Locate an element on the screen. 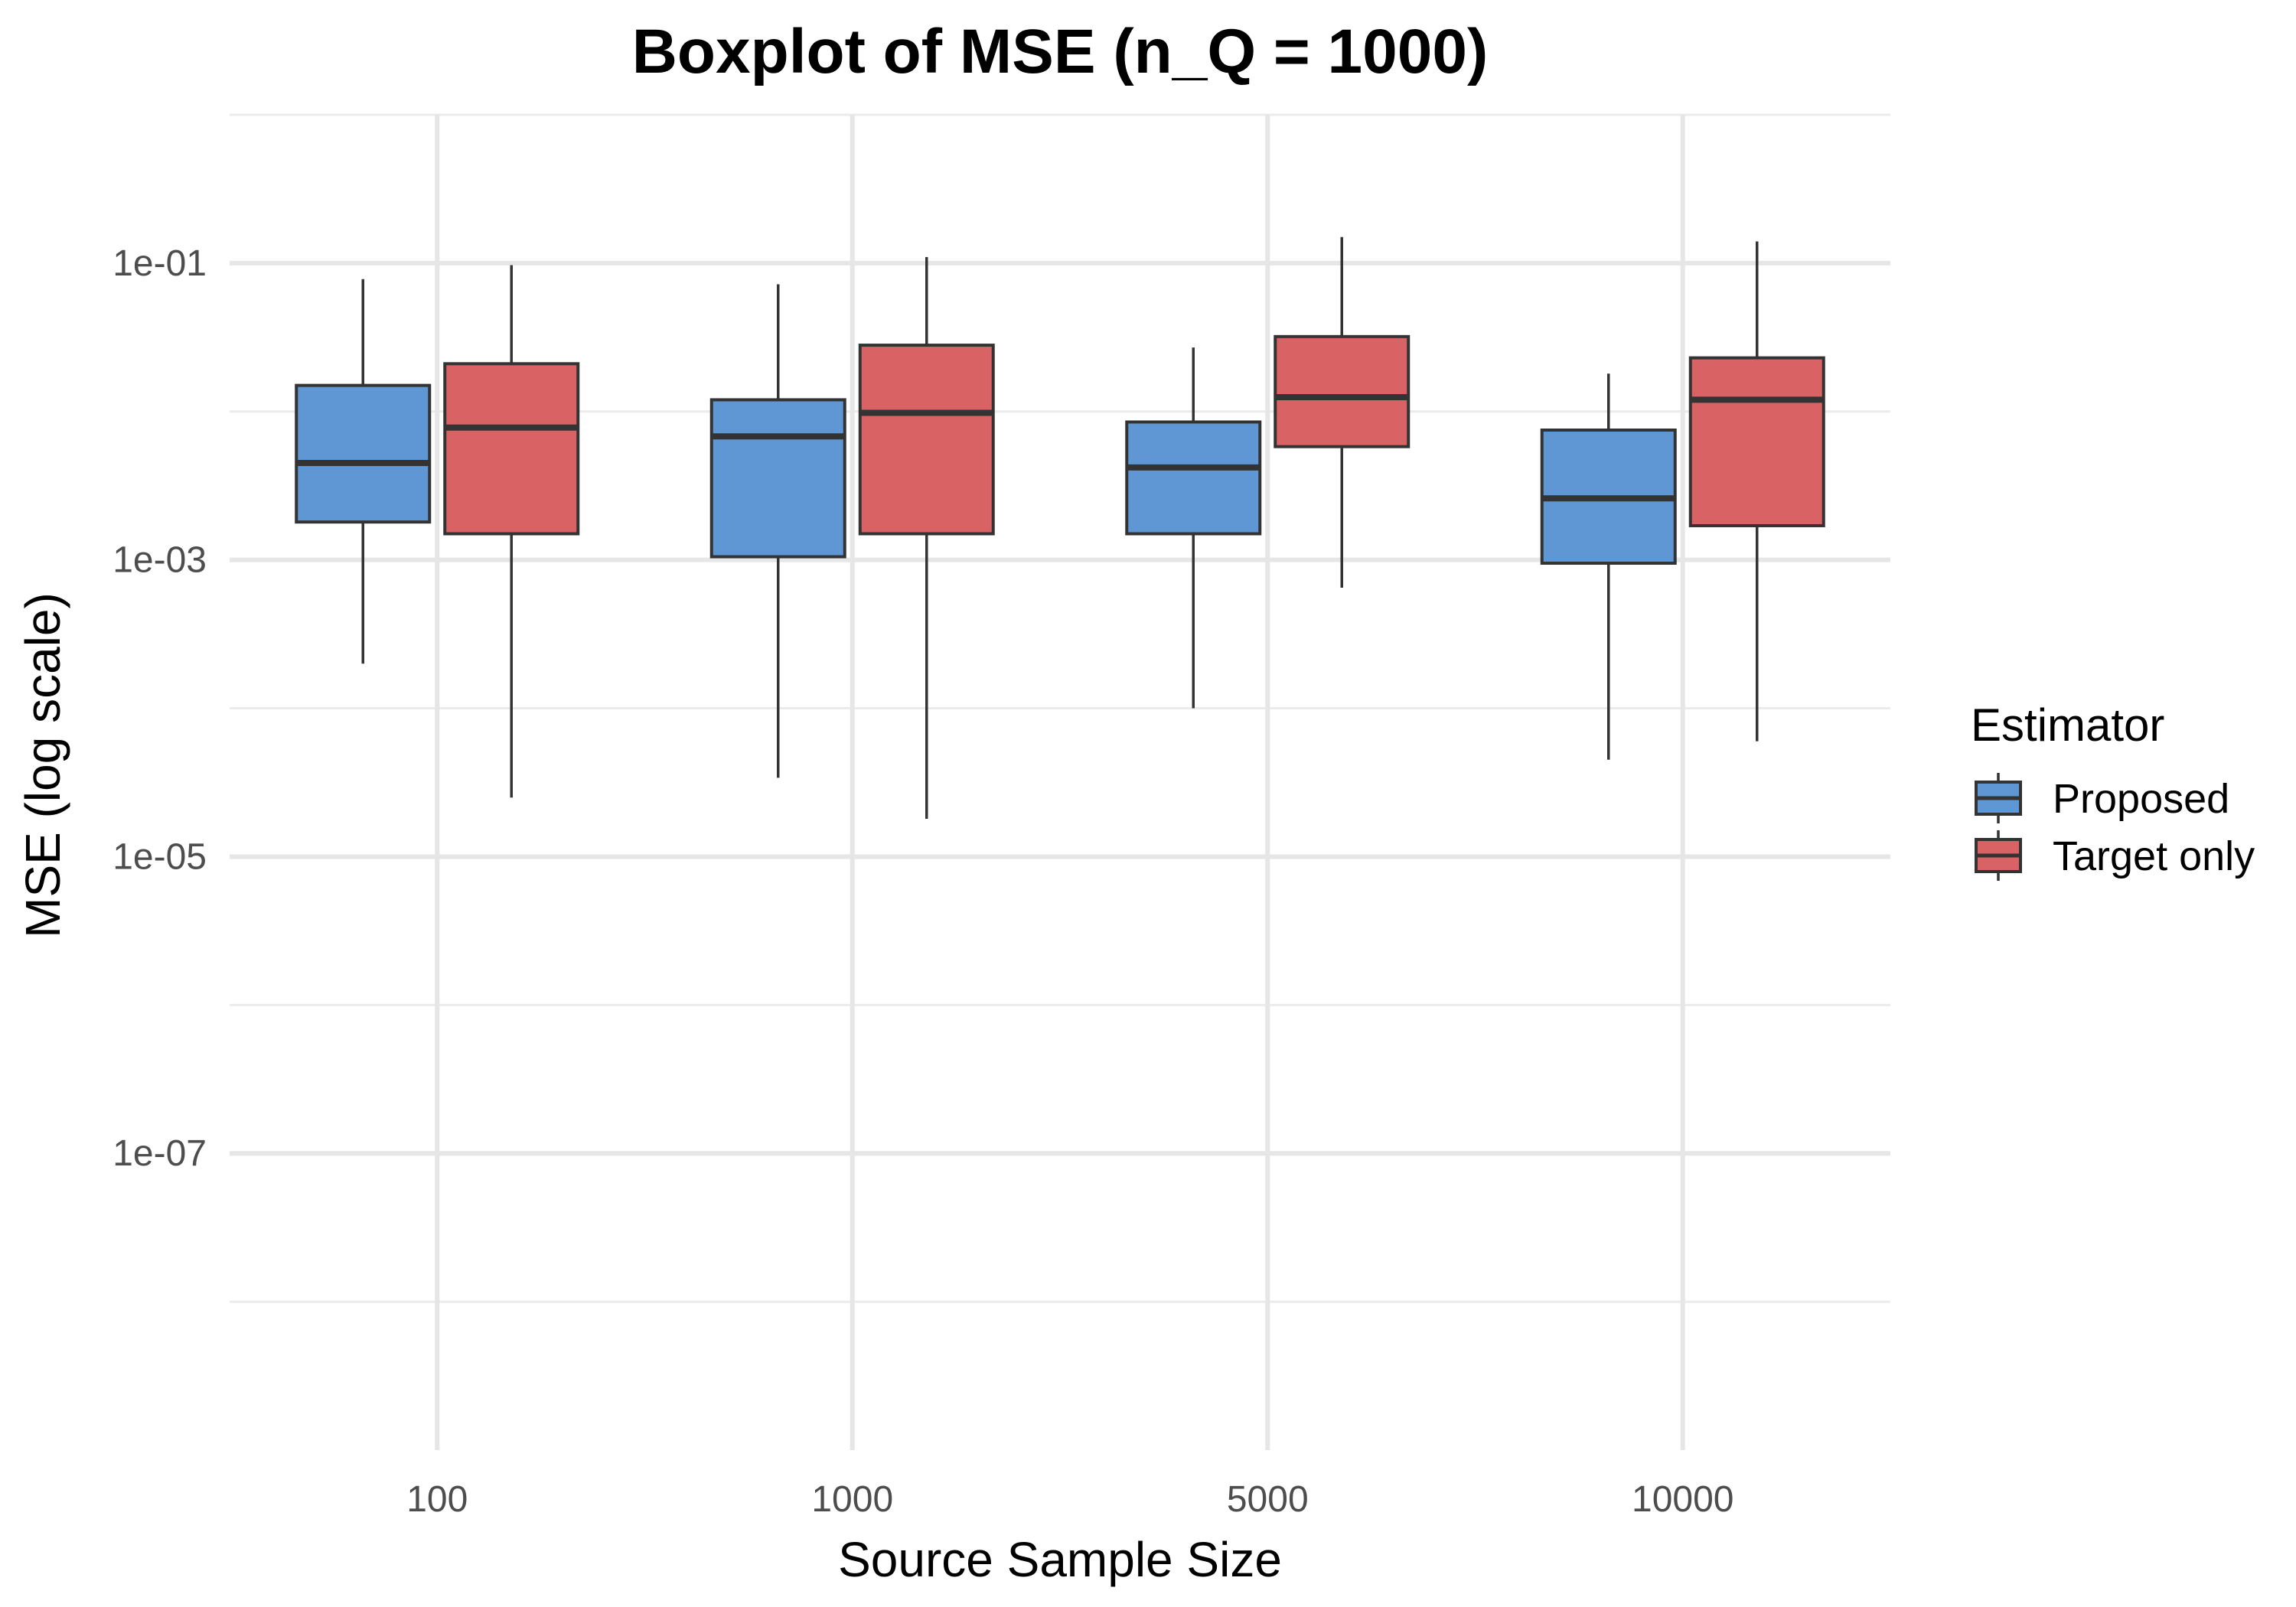 Image resolution: width=2296 pixels, height=1607 pixels. x-tick-label: 100 is located at coordinates (437, 1499).